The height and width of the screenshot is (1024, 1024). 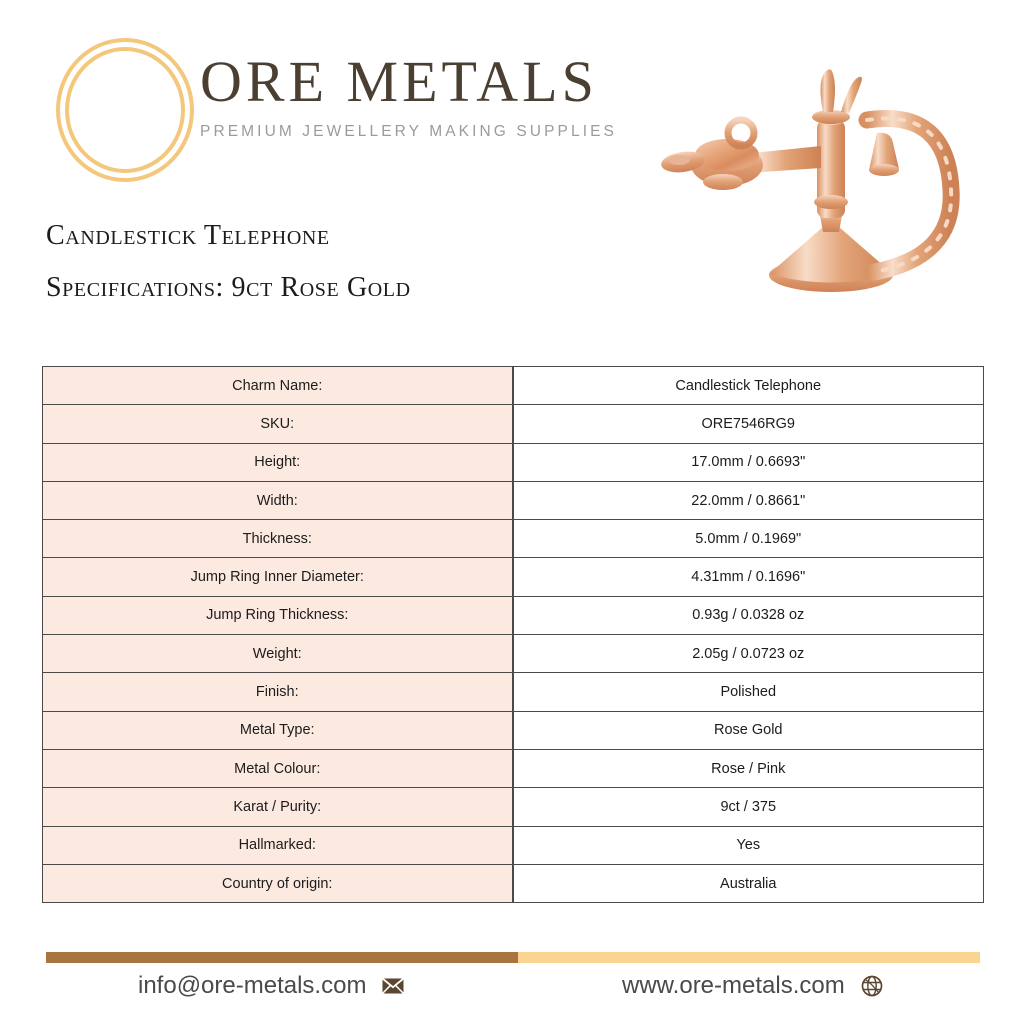 I want to click on envelope-icon, so click(x=393, y=986).